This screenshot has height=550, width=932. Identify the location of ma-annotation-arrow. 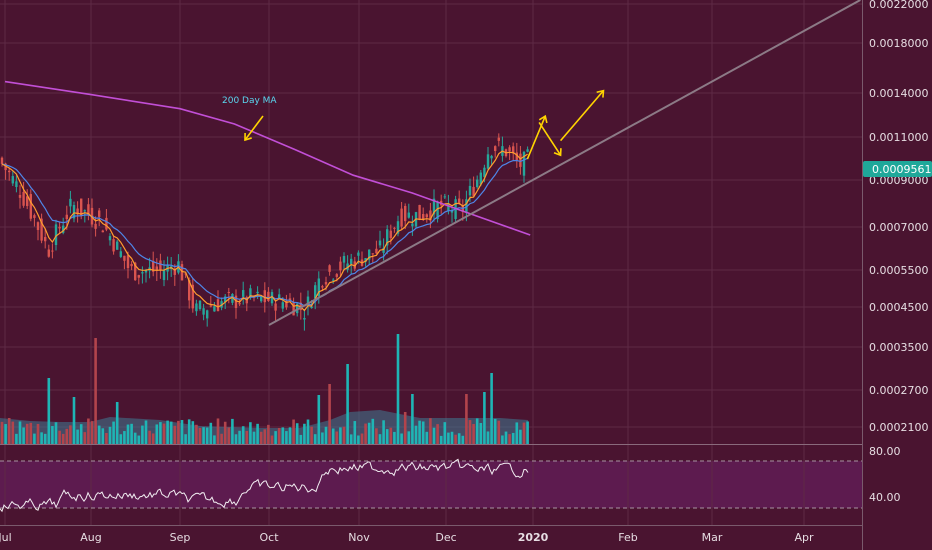
(254, 128).